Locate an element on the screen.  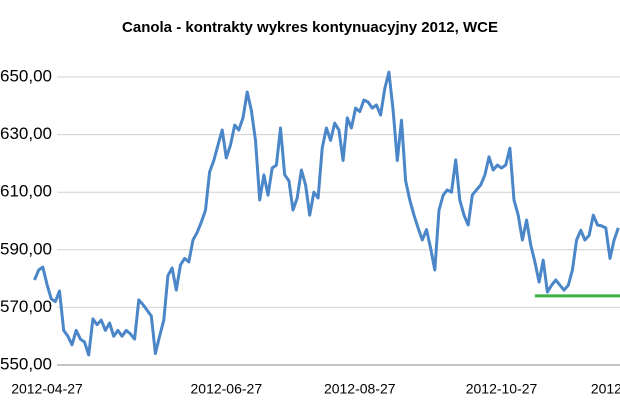
x-tick-label: 2012-06-27 is located at coordinates (227, 389).